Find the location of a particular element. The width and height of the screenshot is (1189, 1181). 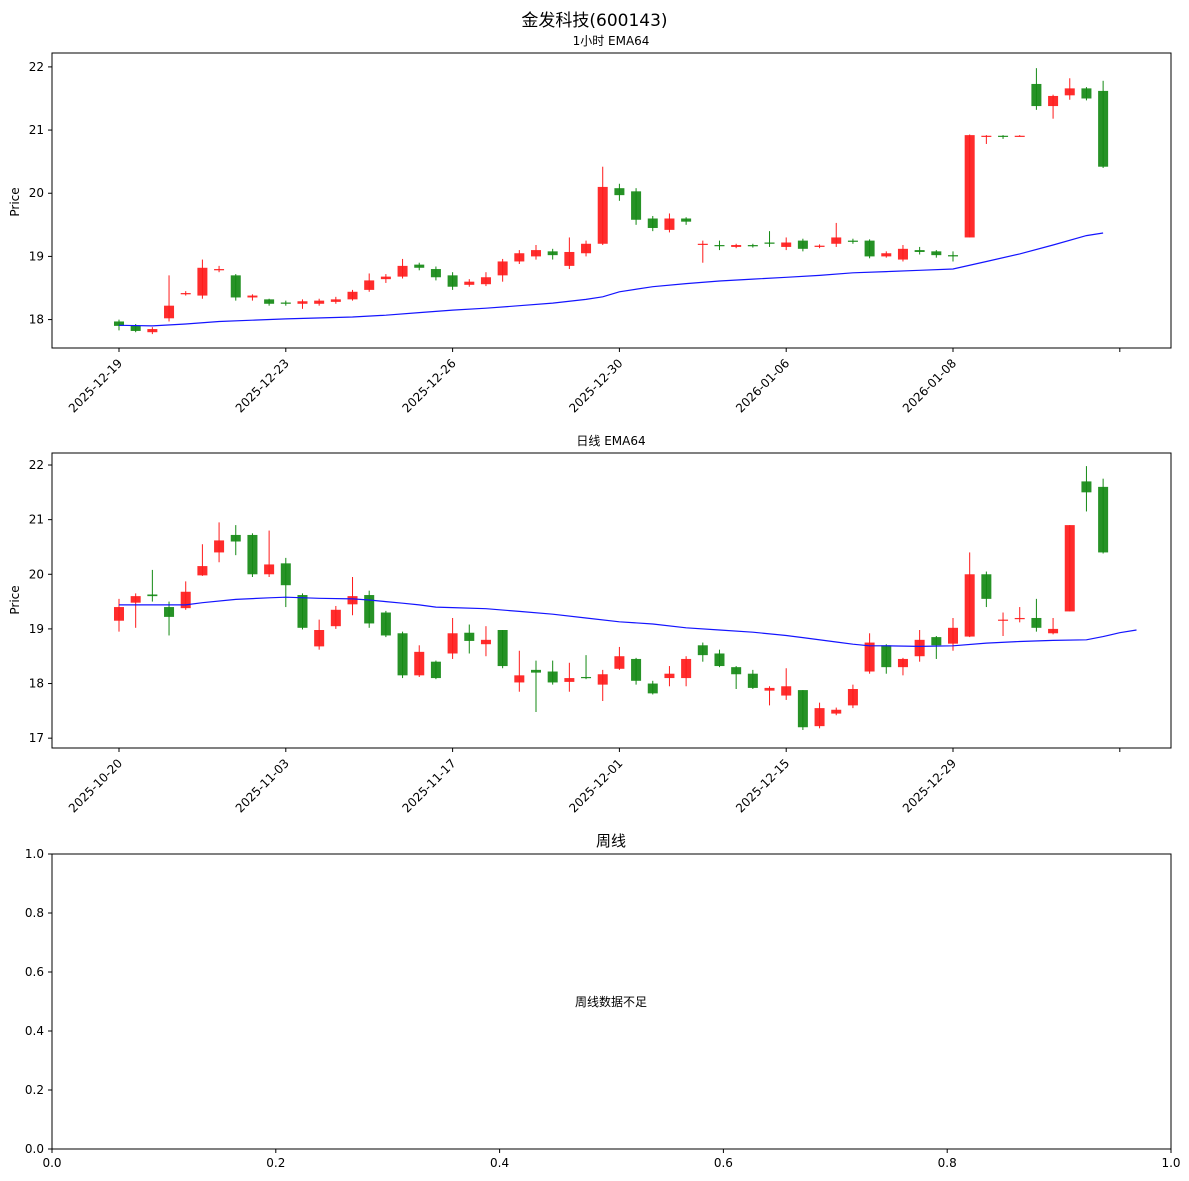

x-tick-label: 0.0 is located at coordinates (51, 1163).